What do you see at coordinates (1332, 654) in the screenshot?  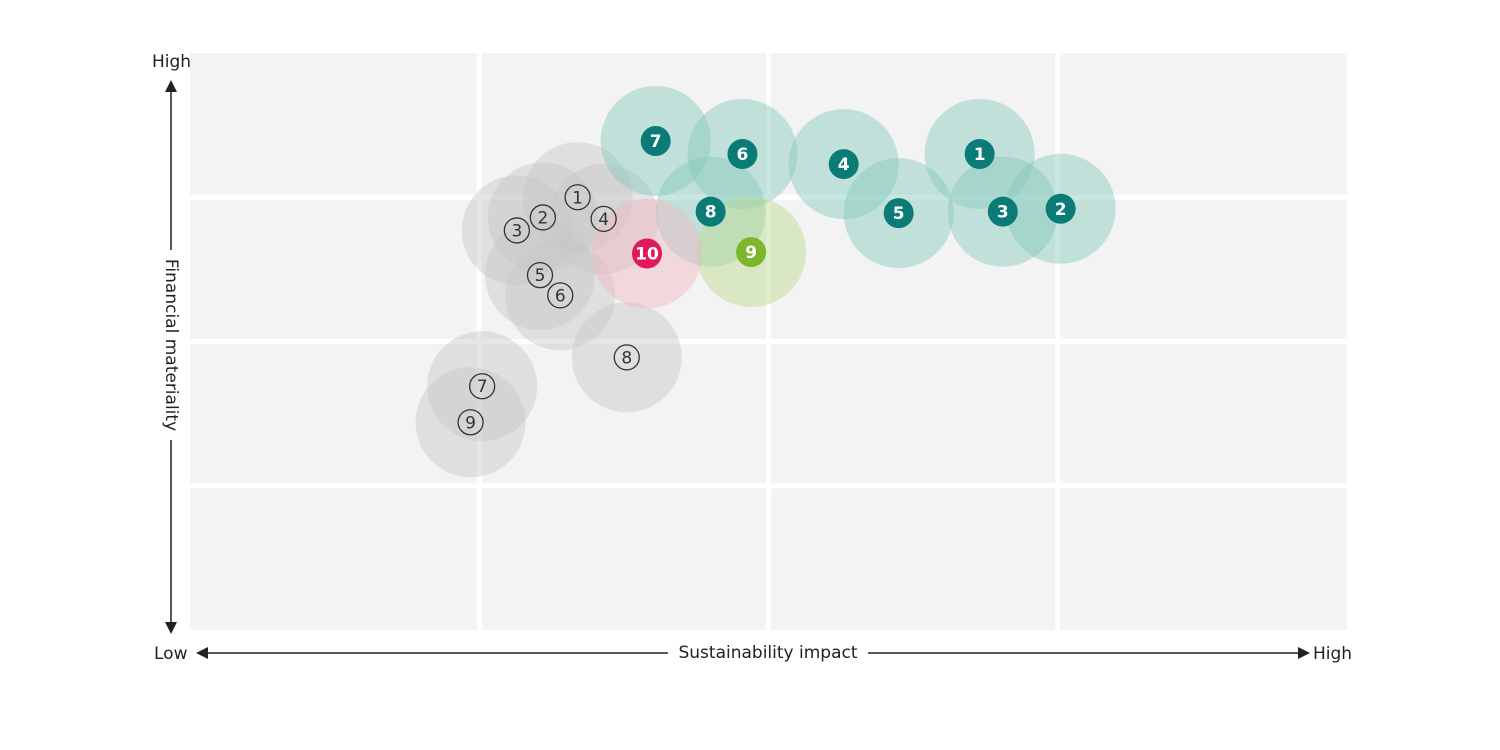 I see `x-high-label: High` at bounding box center [1332, 654].